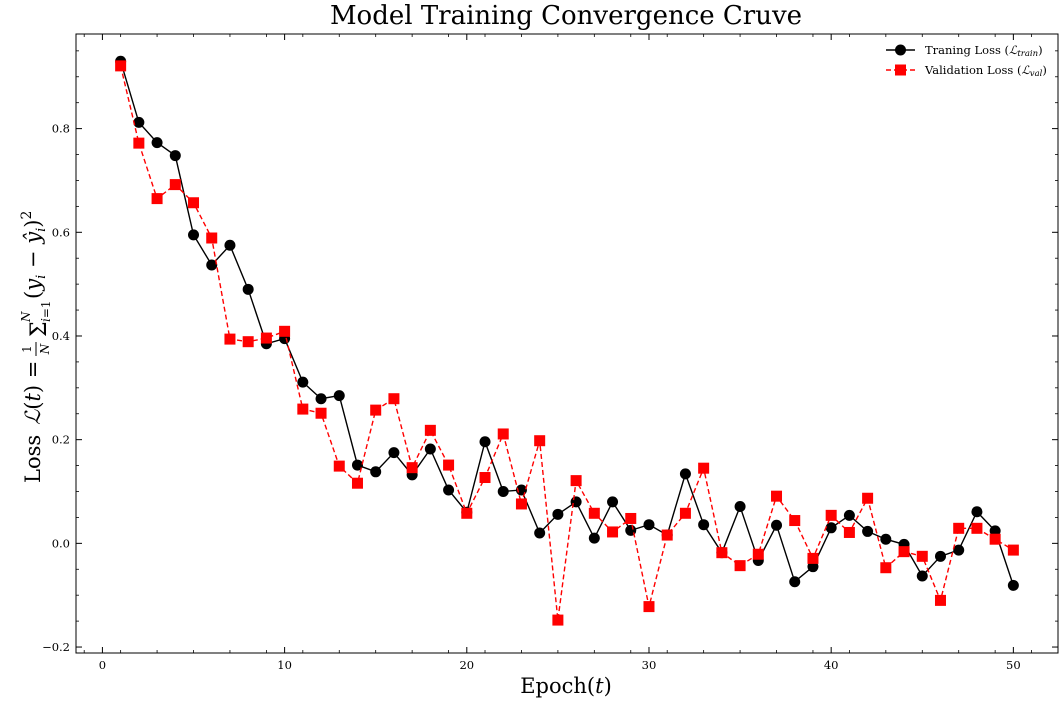  What do you see at coordinates (61, 336) in the screenshot?
I see `y-tick-label: 0.4` at bounding box center [61, 336].